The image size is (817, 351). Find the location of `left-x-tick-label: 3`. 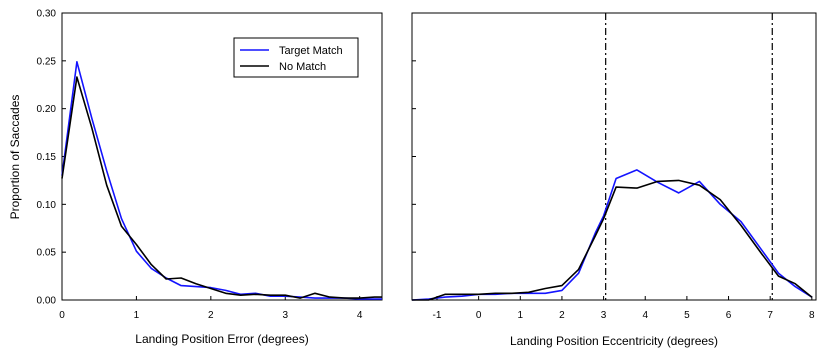

left-x-tick-label: 3 is located at coordinates (285, 315).